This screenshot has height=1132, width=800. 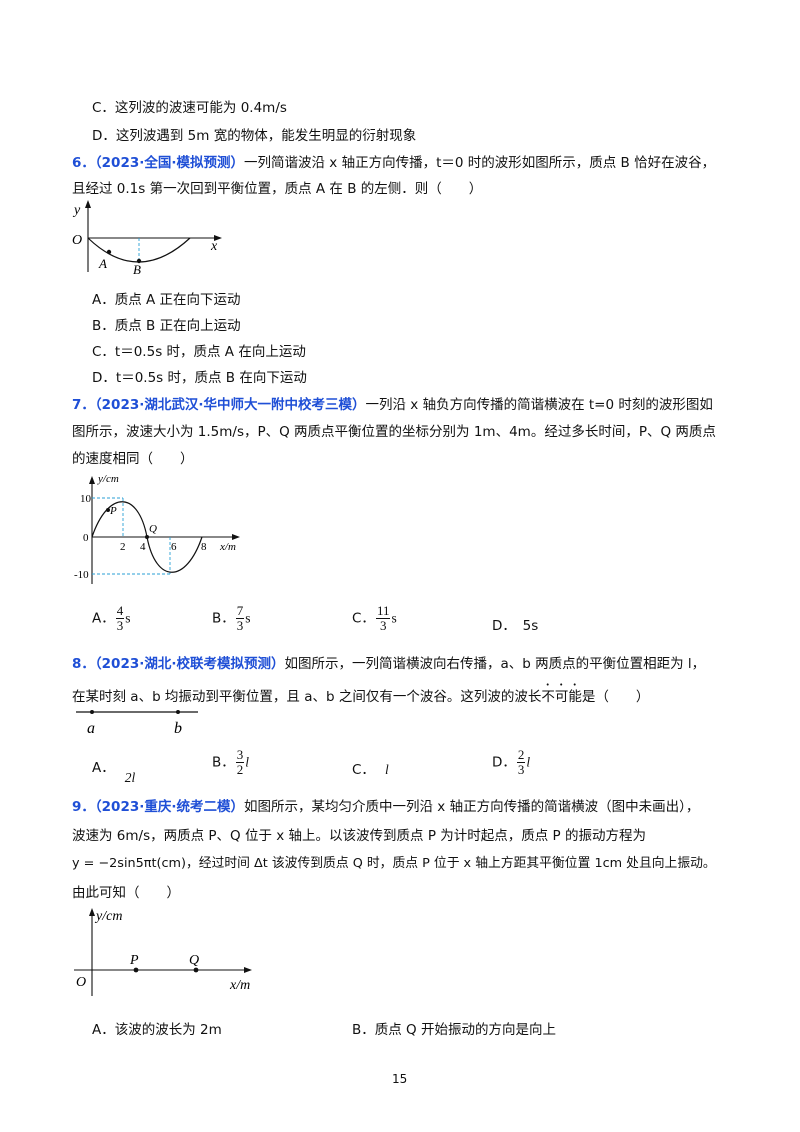 What do you see at coordinates (277, 189) in the screenshot?
I see `question-6-stem-line2: 且经过 0.1s 第一次回到平衡位置，质点 A 在 B 的左侧．则（ ）` at bounding box center [277, 189].